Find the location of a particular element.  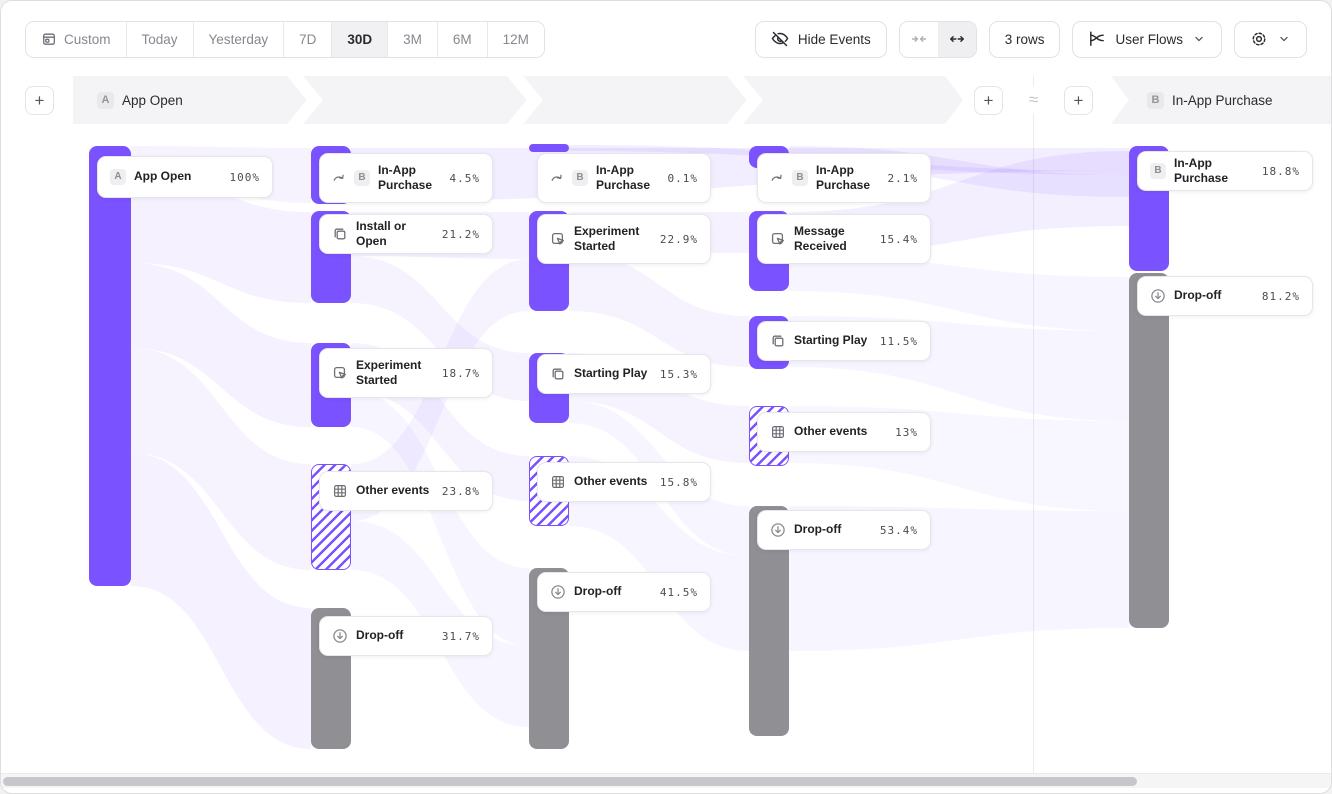

rows-button: 3 rows is located at coordinates (1024, 39).